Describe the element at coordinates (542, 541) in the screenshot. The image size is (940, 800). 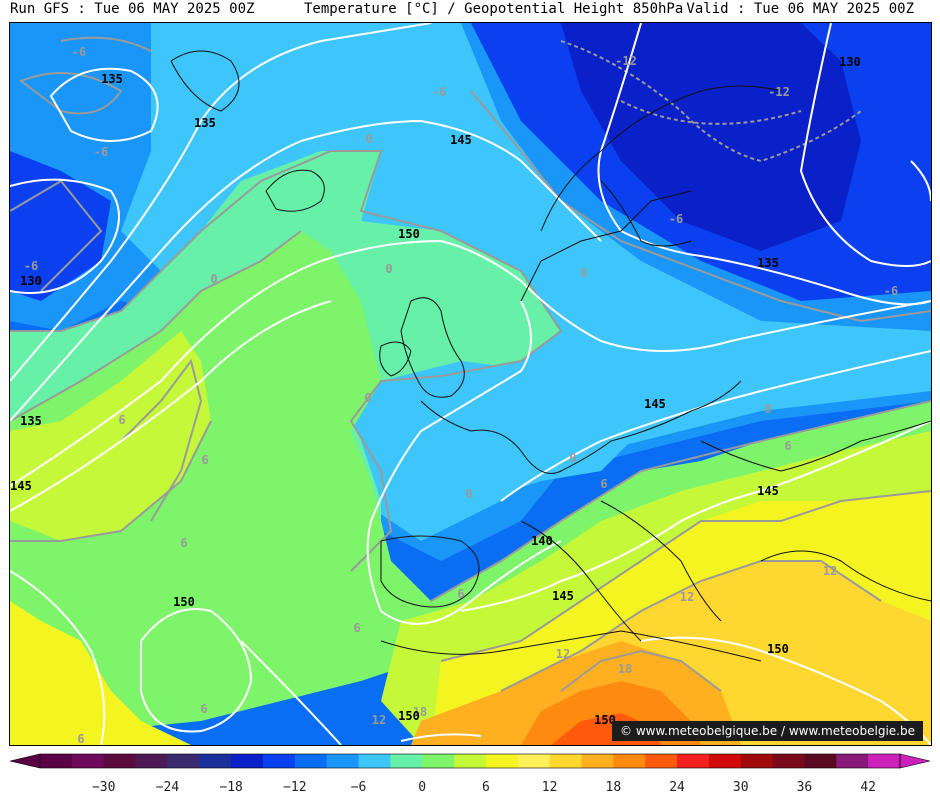
I see `height-label: 140` at that location.